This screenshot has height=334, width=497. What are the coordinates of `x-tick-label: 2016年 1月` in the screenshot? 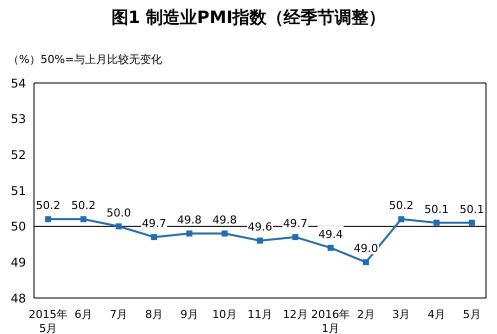 It's located at (330, 321).